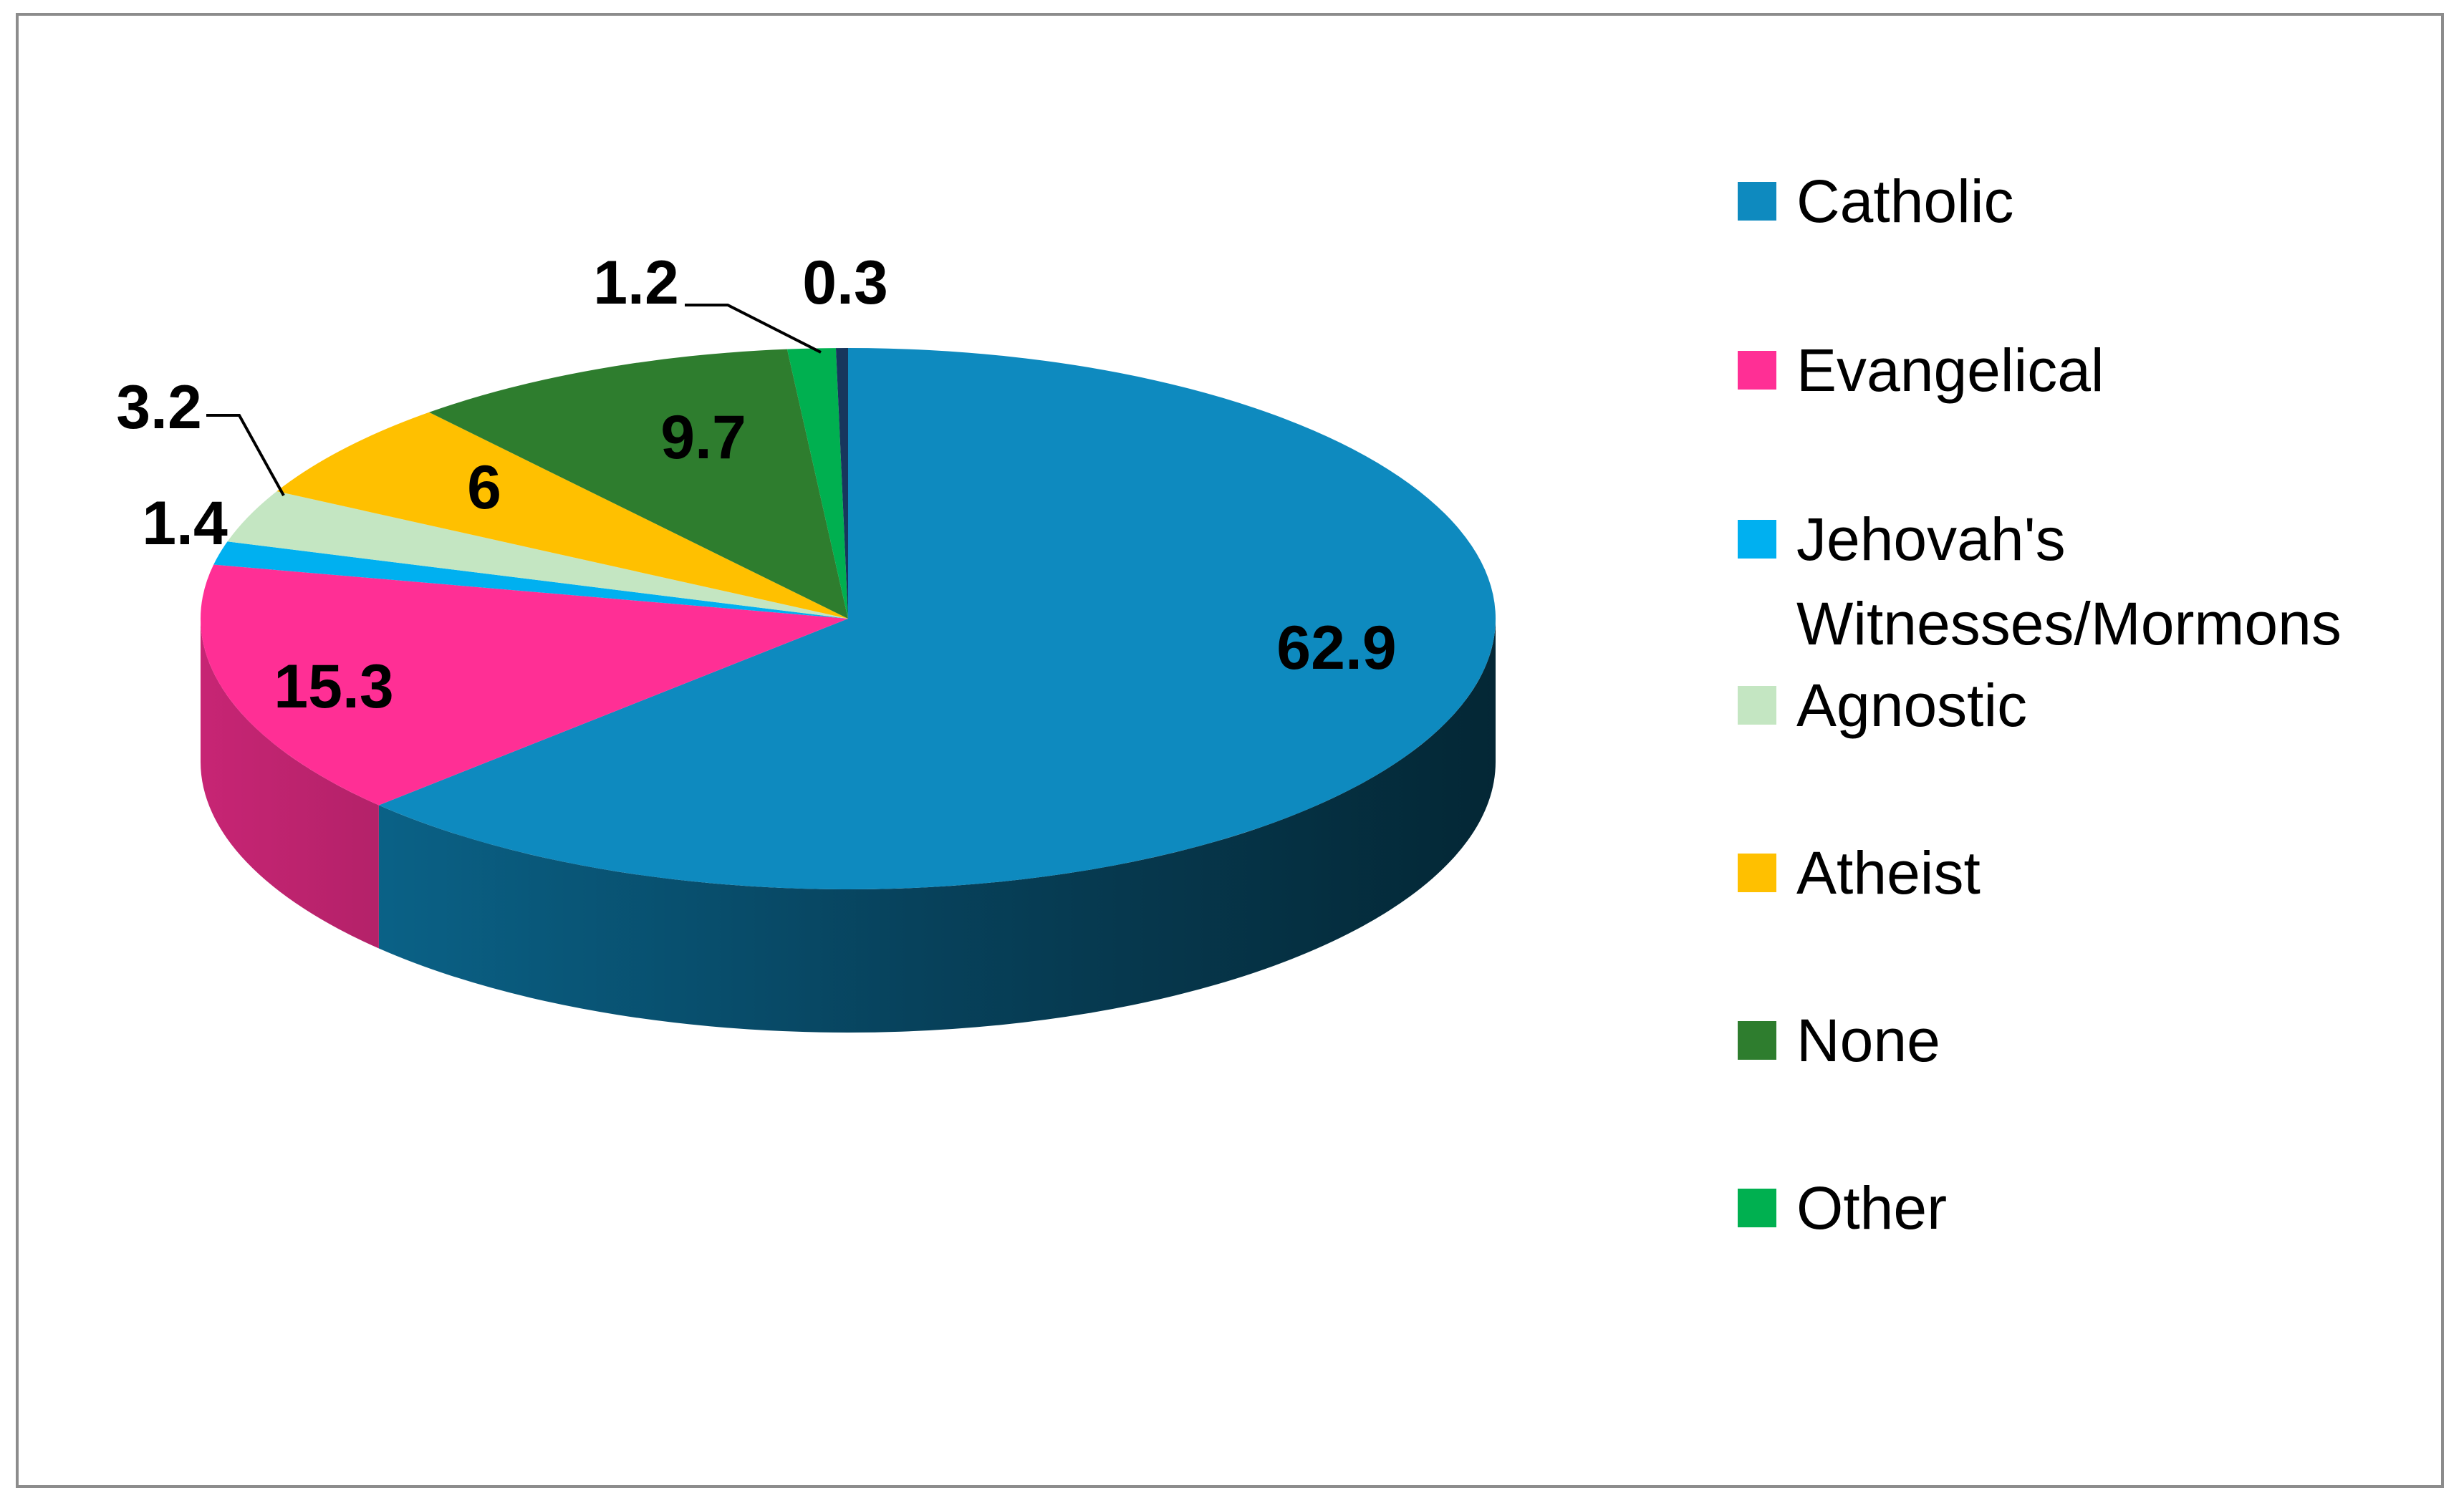 This screenshot has width=2464, height=1508. What do you see at coordinates (185, 523) in the screenshot?
I see `data-label-jehovah-s-witnesses-mormons: 1.4` at bounding box center [185, 523].